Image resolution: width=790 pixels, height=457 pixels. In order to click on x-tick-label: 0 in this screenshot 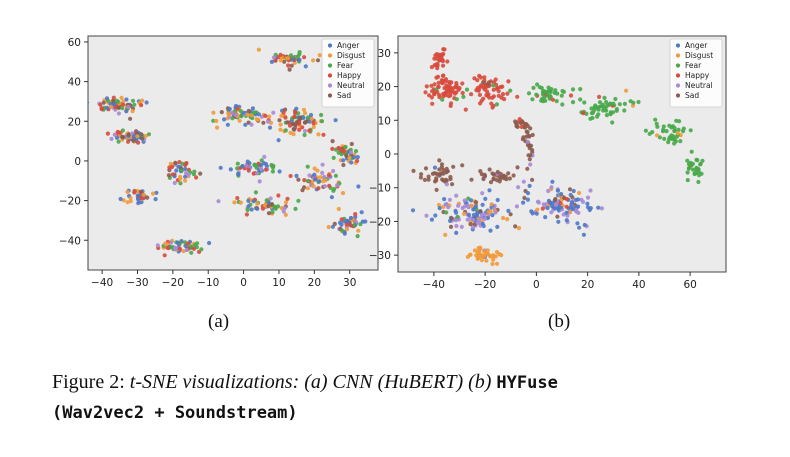, I will do `click(243, 283)`.